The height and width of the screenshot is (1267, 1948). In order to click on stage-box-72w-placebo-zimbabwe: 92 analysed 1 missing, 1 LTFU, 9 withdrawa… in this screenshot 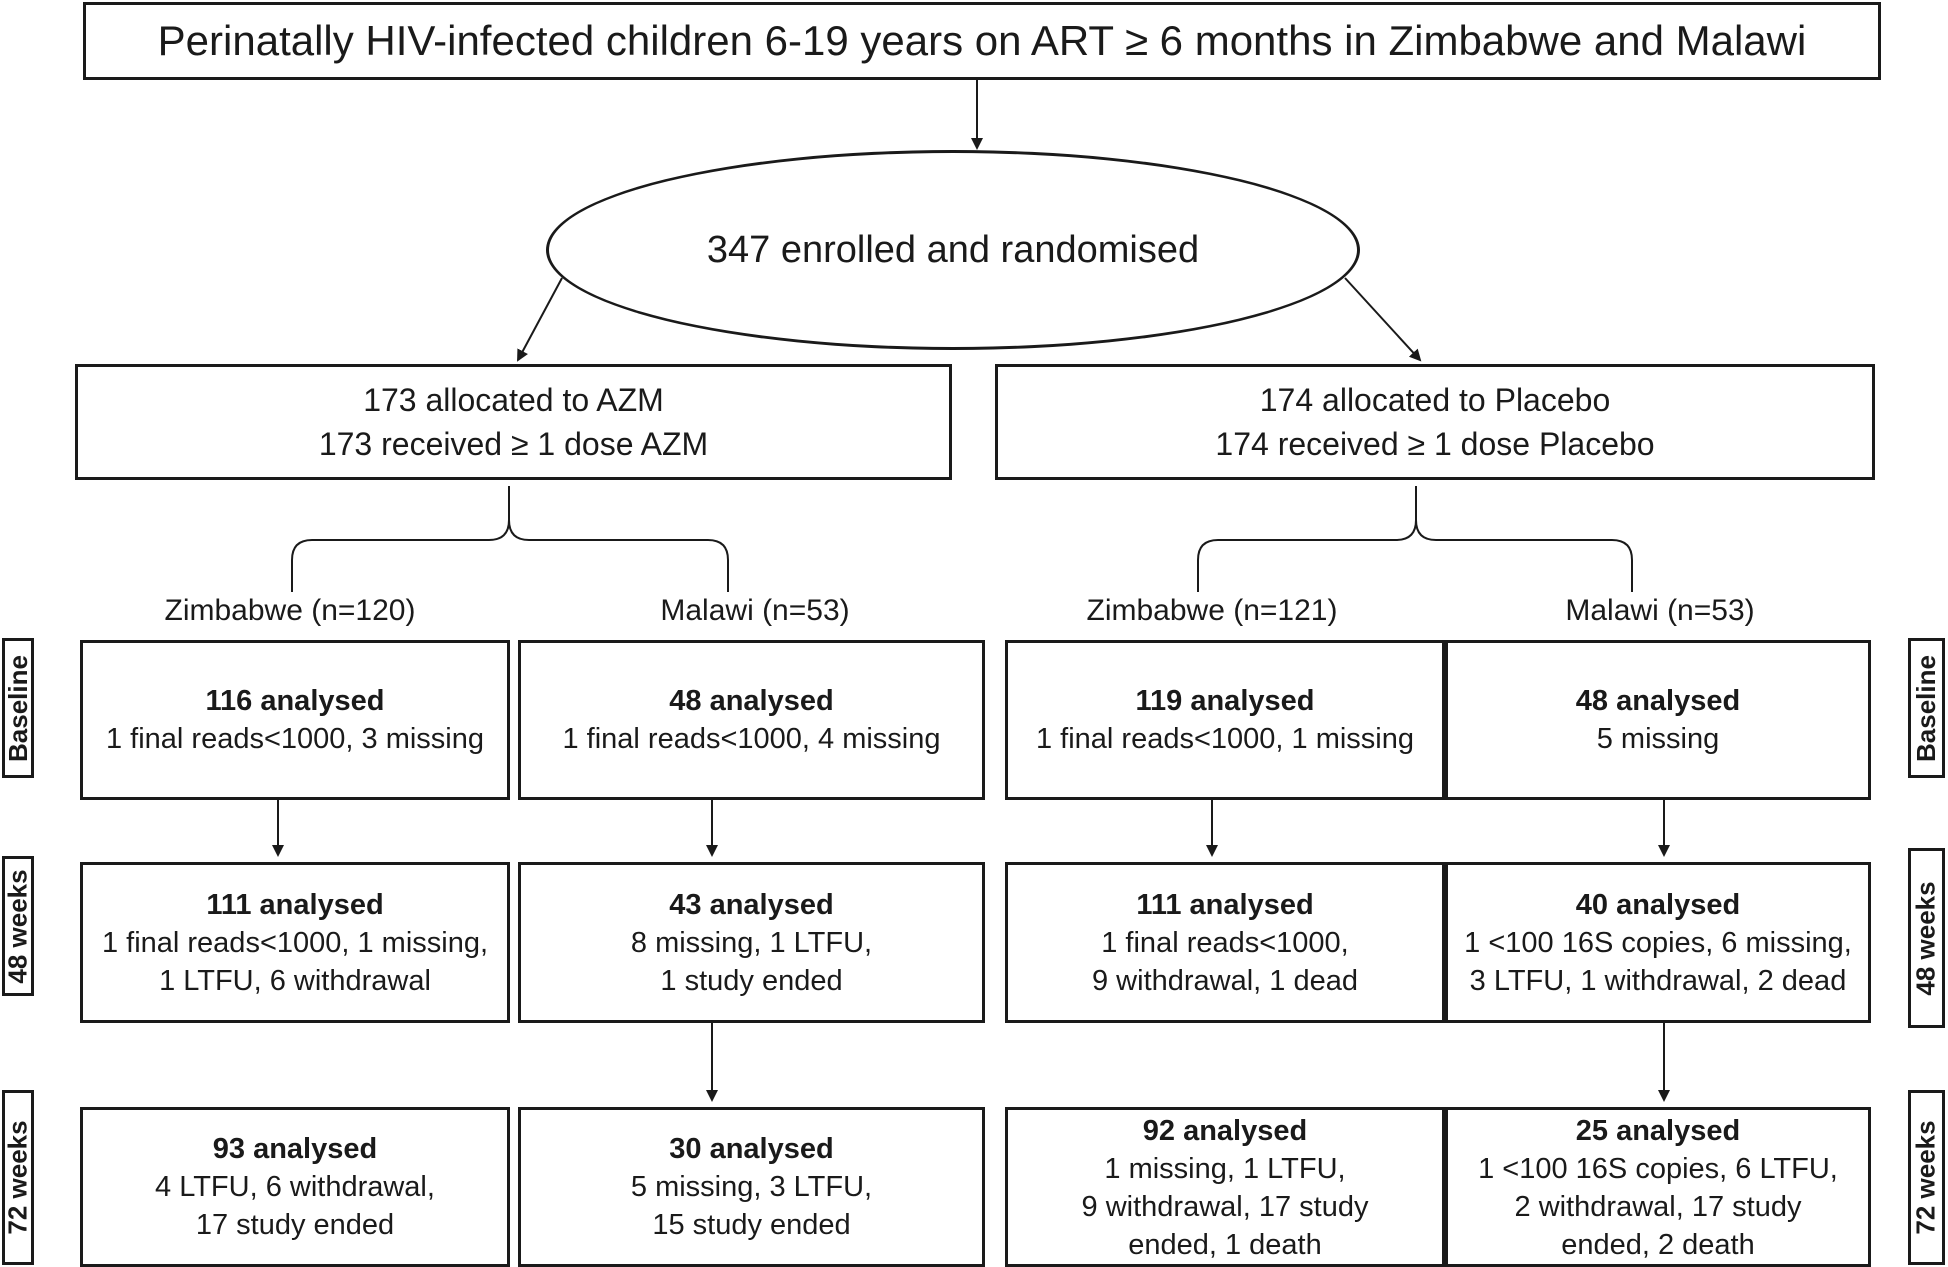, I will do `click(1225, 1187)`.